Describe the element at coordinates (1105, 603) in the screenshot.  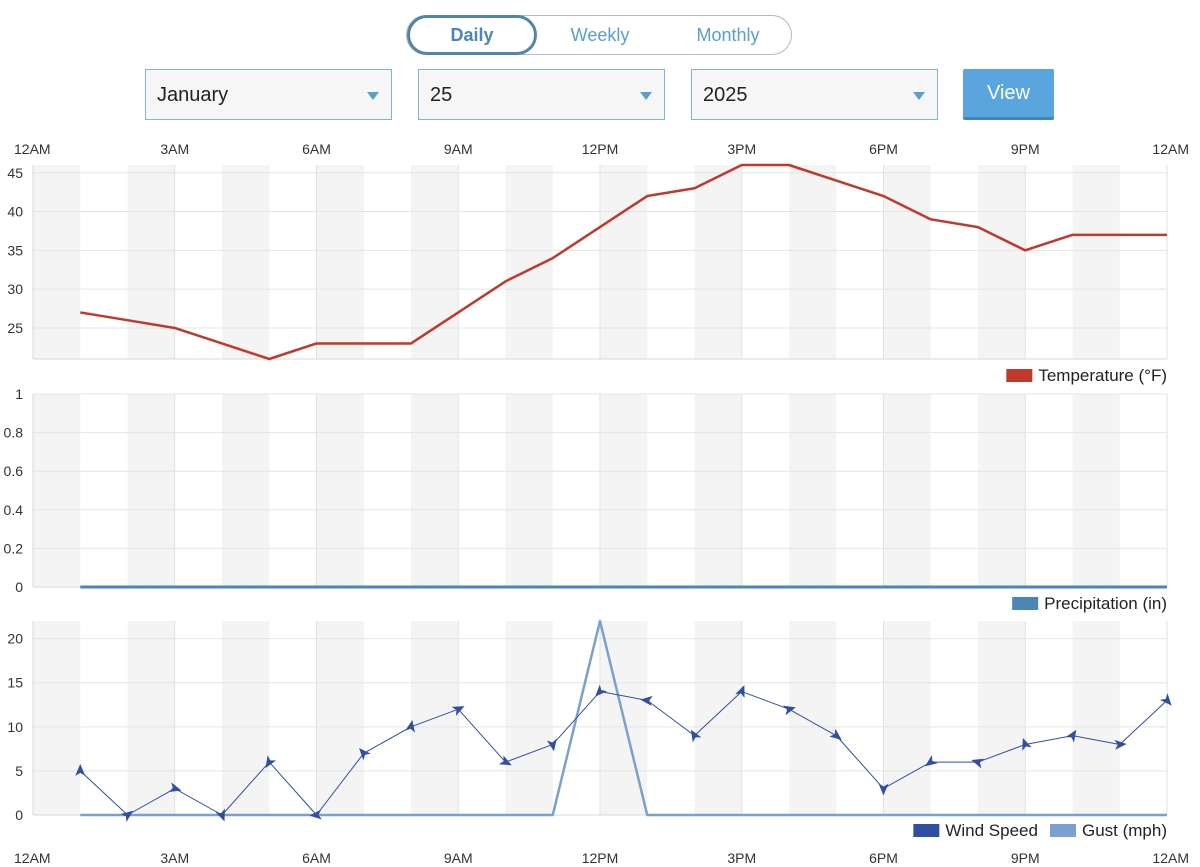
I see `legend-label: Precipitation (in)` at that location.